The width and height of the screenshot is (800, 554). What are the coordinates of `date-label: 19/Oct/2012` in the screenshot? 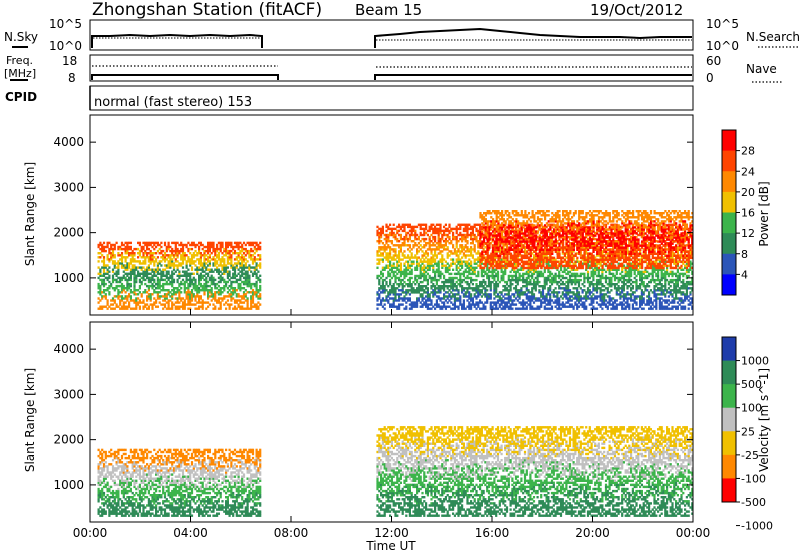 It's located at (636, 10).